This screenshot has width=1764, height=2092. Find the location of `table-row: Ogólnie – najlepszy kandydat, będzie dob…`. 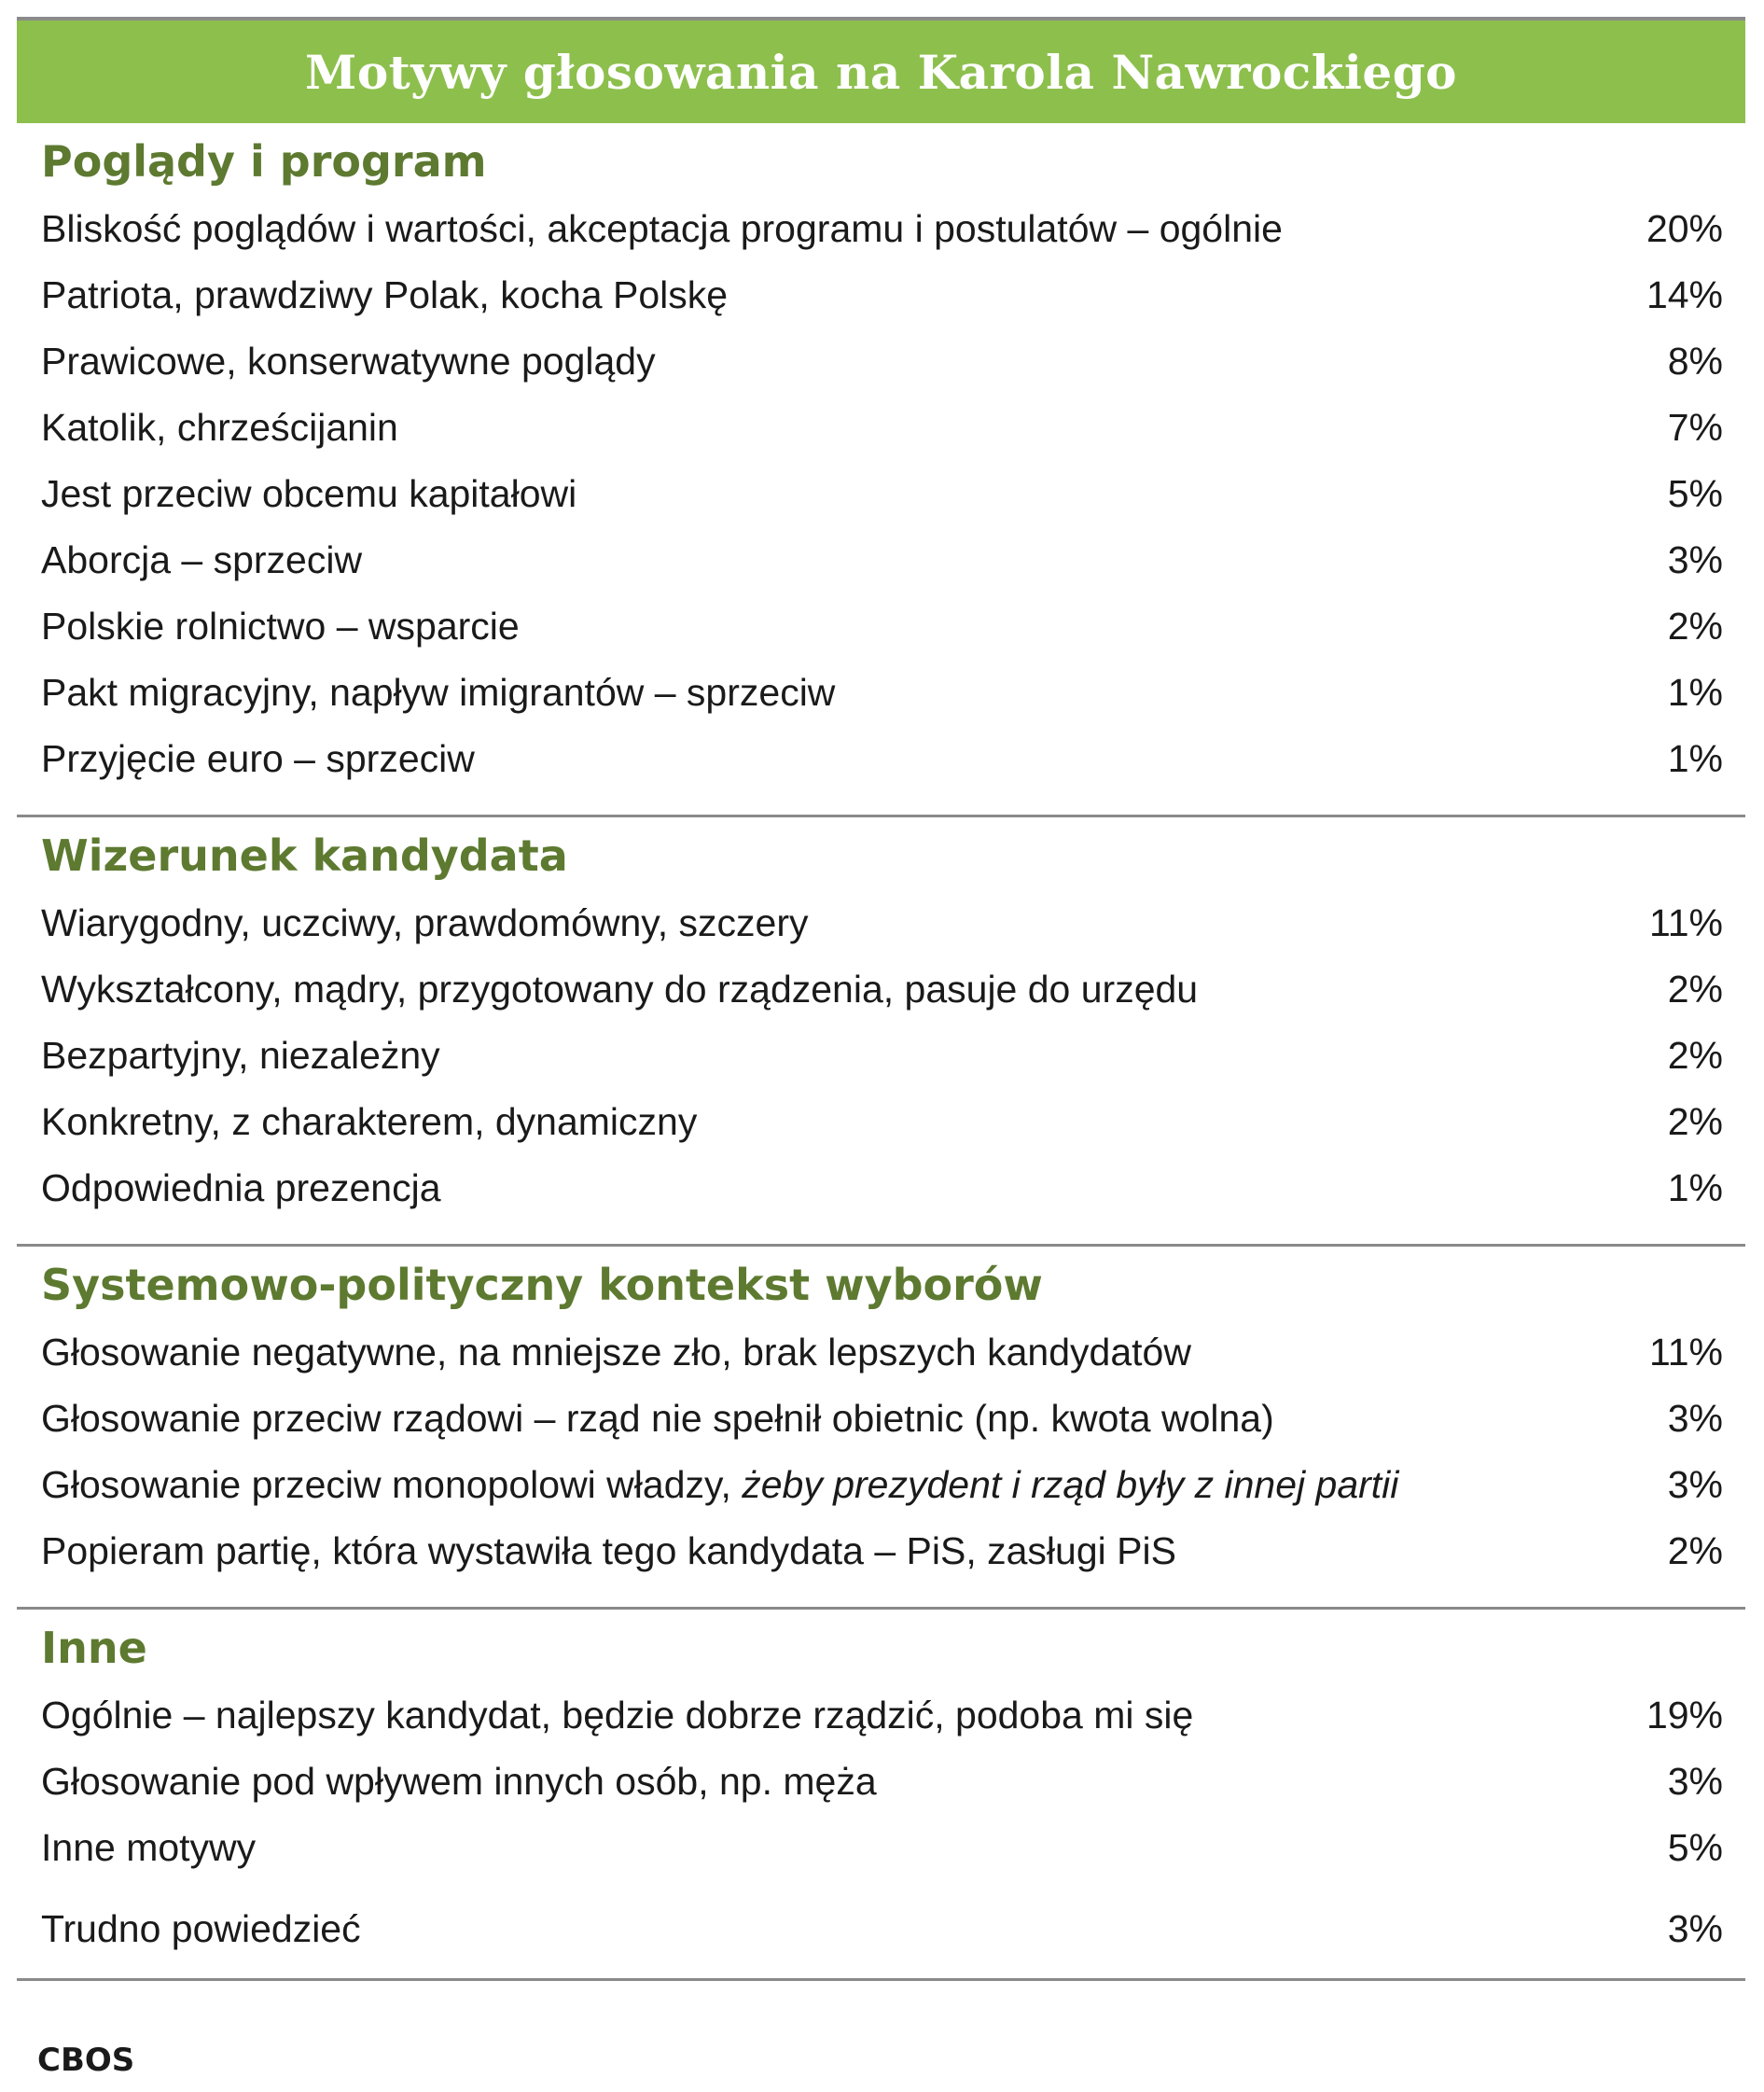

table-row: Ogólnie – najlepszy kandydat, będzie dob… is located at coordinates (882, 1715).